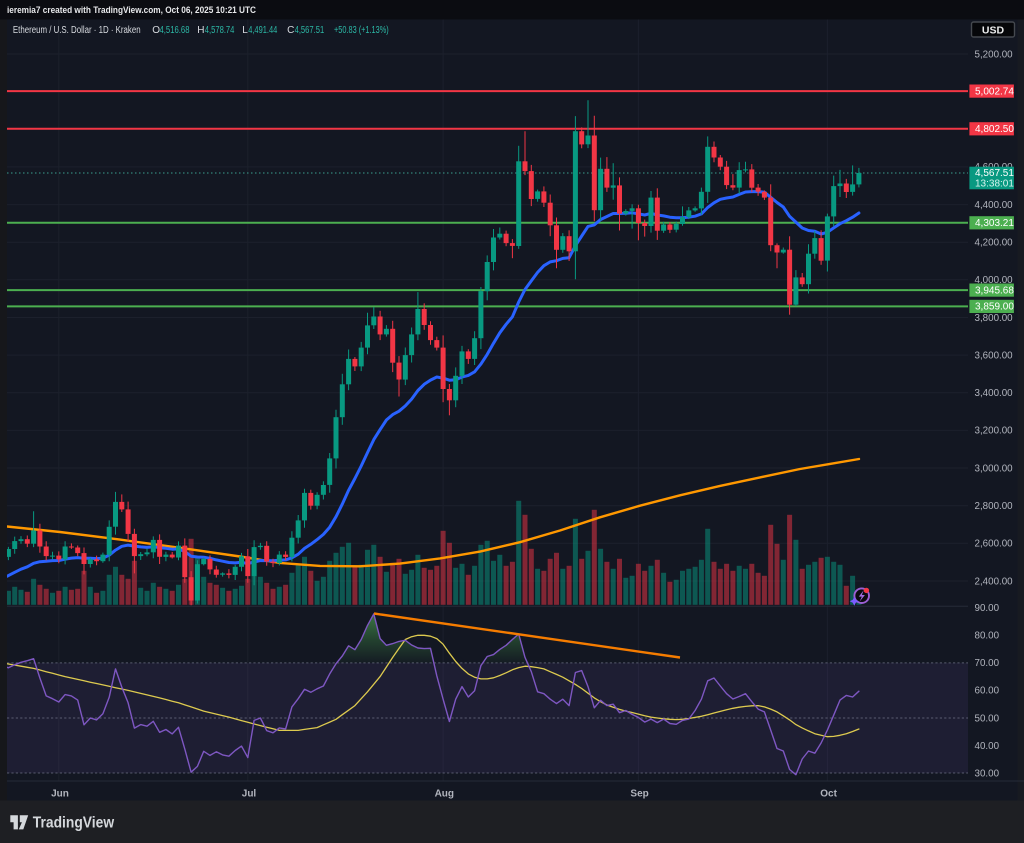  What do you see at coordinates (994, 581) in the screenshot?
I see `svg-text: 2,400.00` at bounding box center [994, 581].